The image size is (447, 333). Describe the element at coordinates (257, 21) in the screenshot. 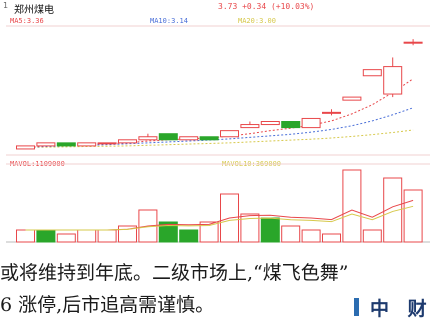

I see `ma20-label: MA20:3.00` at that location.